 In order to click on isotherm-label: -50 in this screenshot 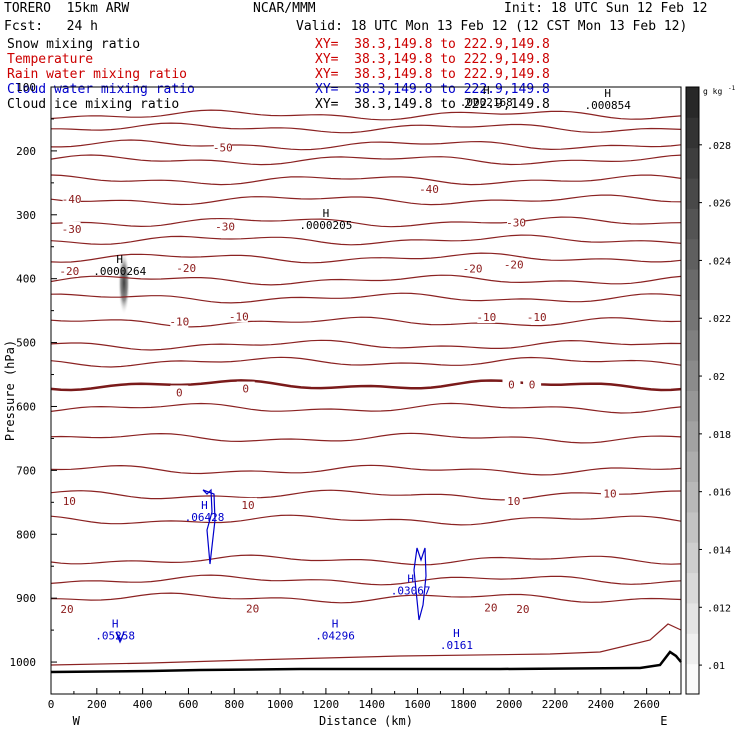, I will do `click(223, 148)`.